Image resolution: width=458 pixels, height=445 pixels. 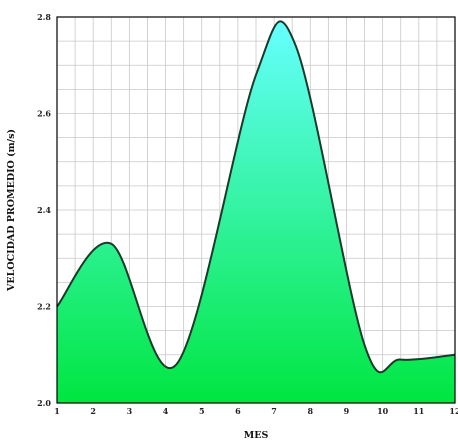 What do you see at coordinates (44, 17) in the screenshot?
I see `y-tick-label: 2.8` at bounding box center [44, 17].